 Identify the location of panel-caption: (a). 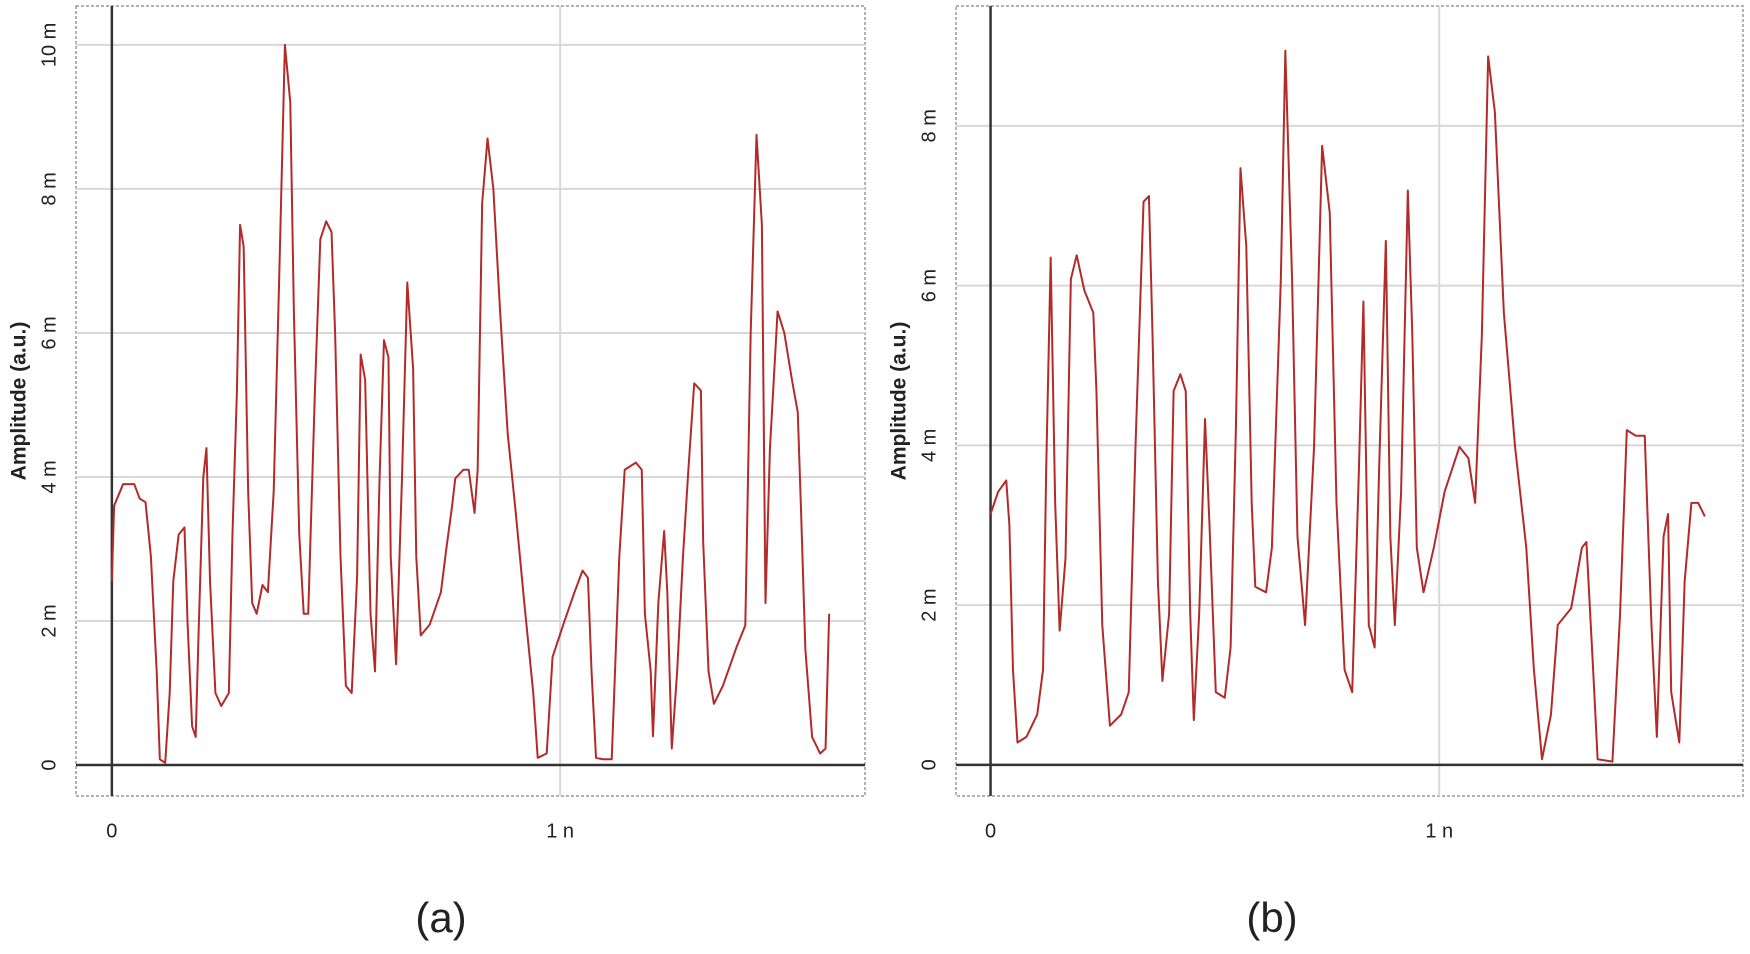
(440, 917).